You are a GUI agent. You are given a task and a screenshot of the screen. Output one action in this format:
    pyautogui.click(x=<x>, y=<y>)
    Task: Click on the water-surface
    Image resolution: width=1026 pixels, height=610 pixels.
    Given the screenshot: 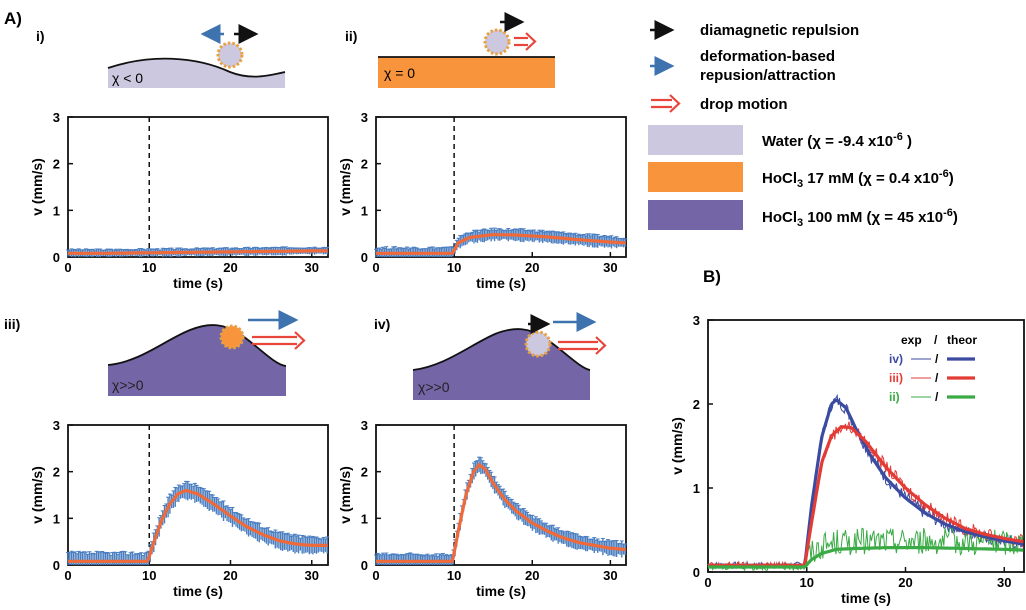 What is the action you would take?
    pyautogui.click(x=196, y=73)
    